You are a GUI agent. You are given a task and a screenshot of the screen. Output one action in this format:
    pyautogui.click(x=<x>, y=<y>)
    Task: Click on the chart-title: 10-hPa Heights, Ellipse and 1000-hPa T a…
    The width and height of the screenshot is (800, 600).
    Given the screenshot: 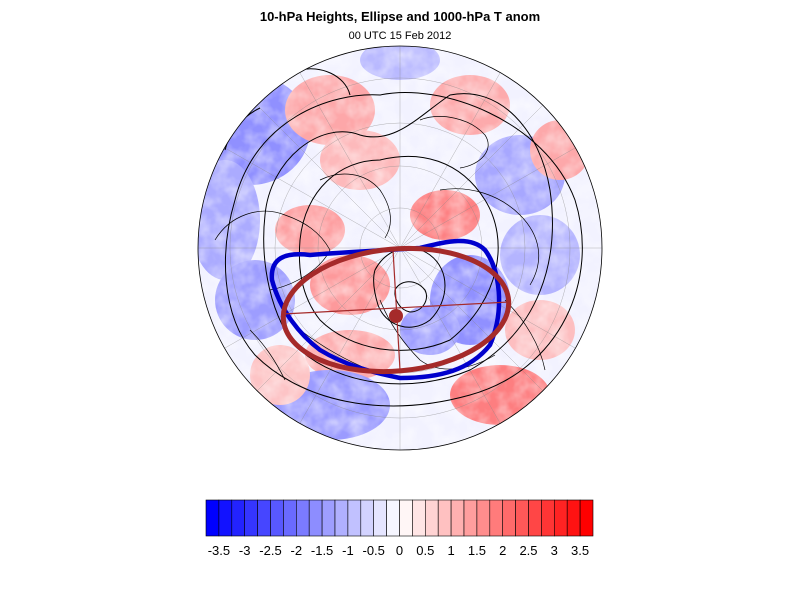 What is the action you would take?
    pyautogui.click(x=400, y=16)
    